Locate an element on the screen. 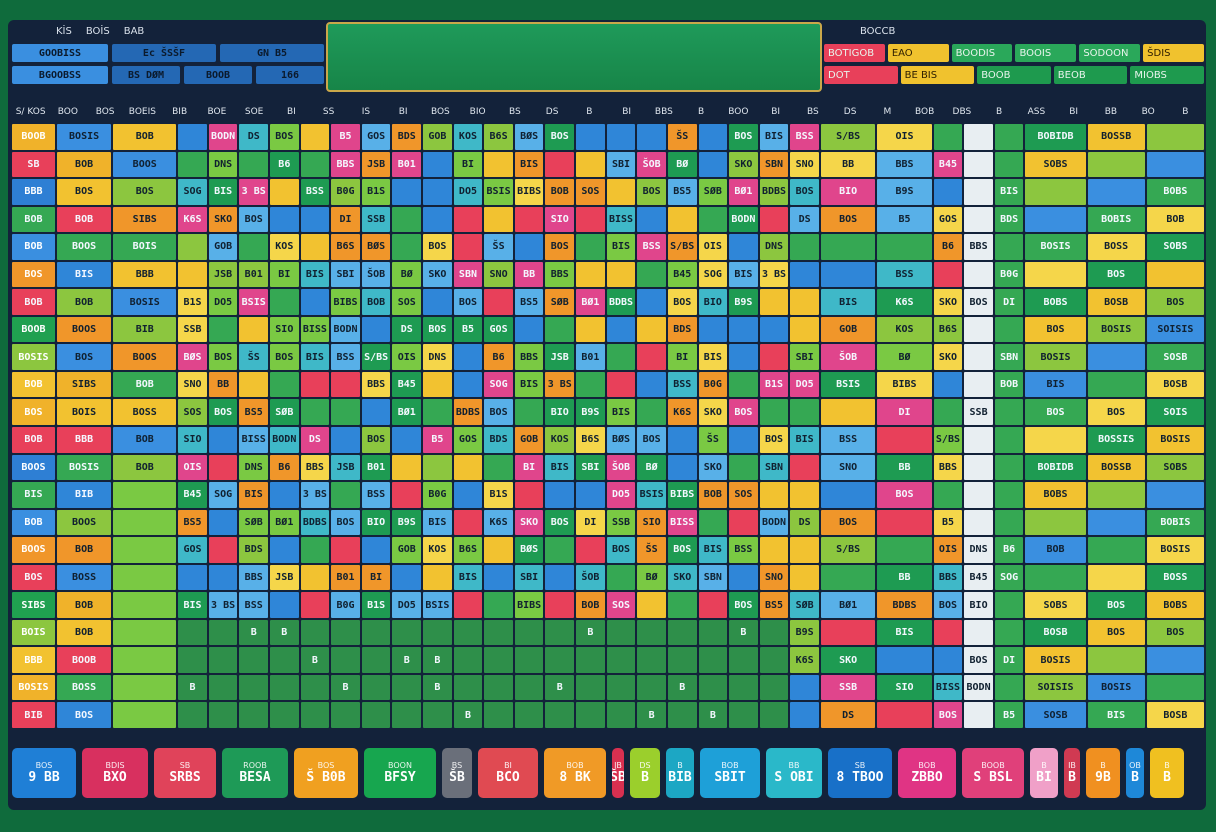 This screenshot has height=832, width=1216. status-cell: BDS is located at coordinates (1009, 219).